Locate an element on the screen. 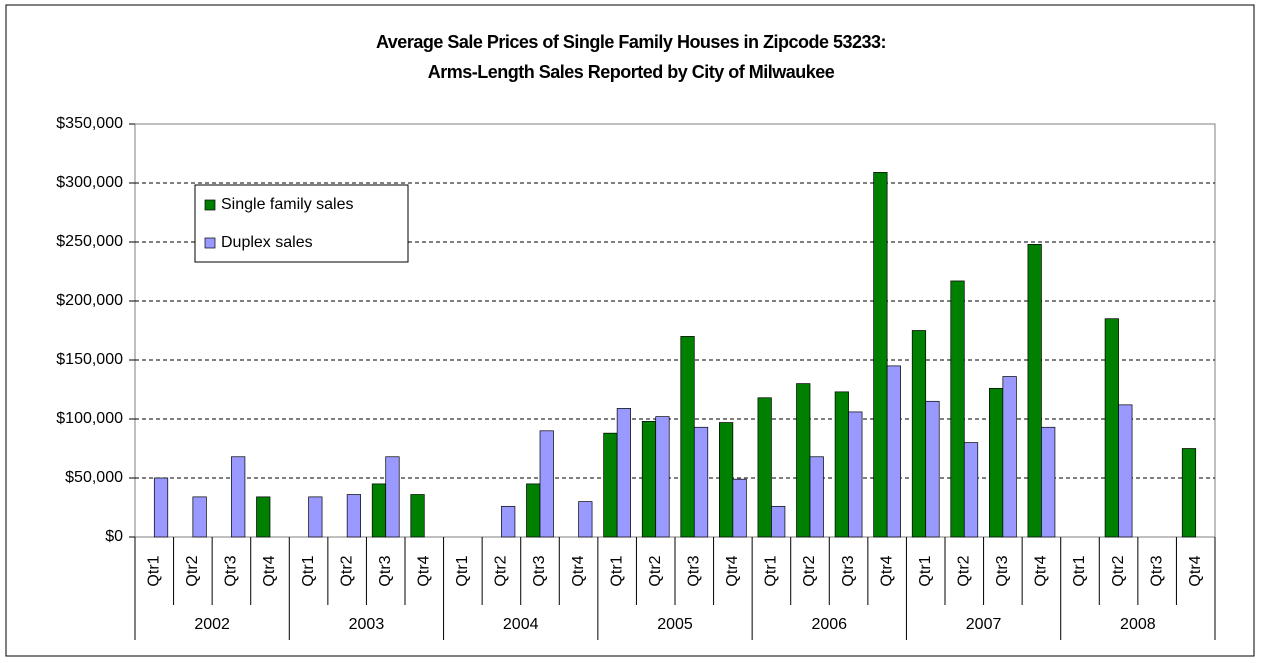 This screenshot has height=663, width=1262. y-tick-label: $300,000 is located at coordinates (89, 182).